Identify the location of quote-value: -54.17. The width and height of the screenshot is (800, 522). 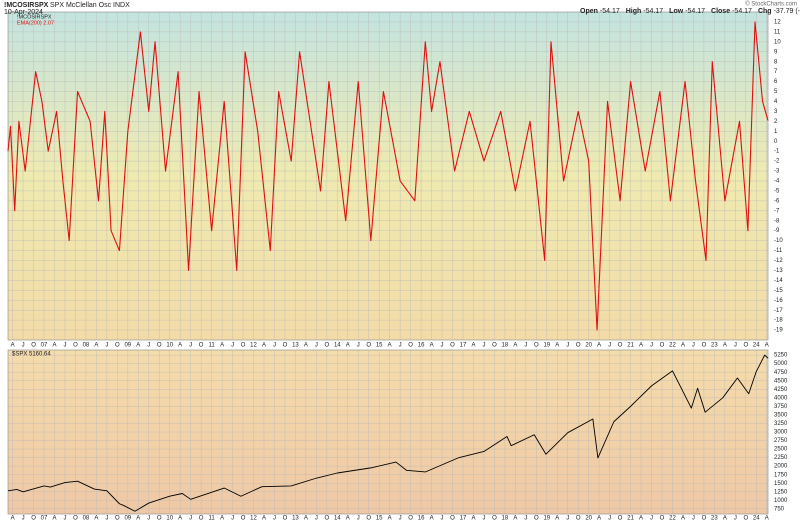
(695, 11).